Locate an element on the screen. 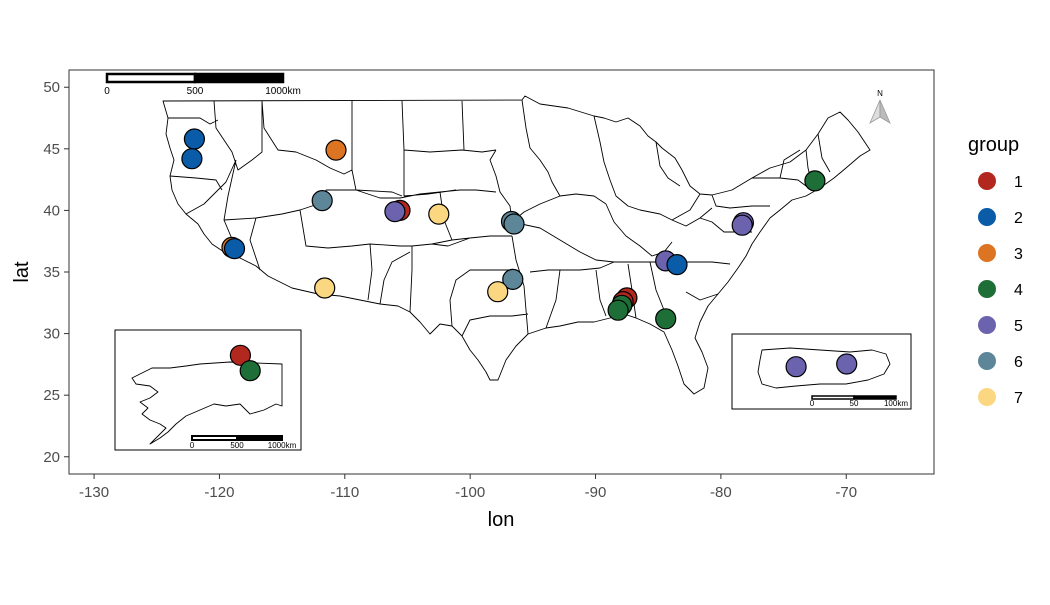 The height and width of the screenshot is (605, 1050). north-arrow-label: N is located at coordinates (880, 93).